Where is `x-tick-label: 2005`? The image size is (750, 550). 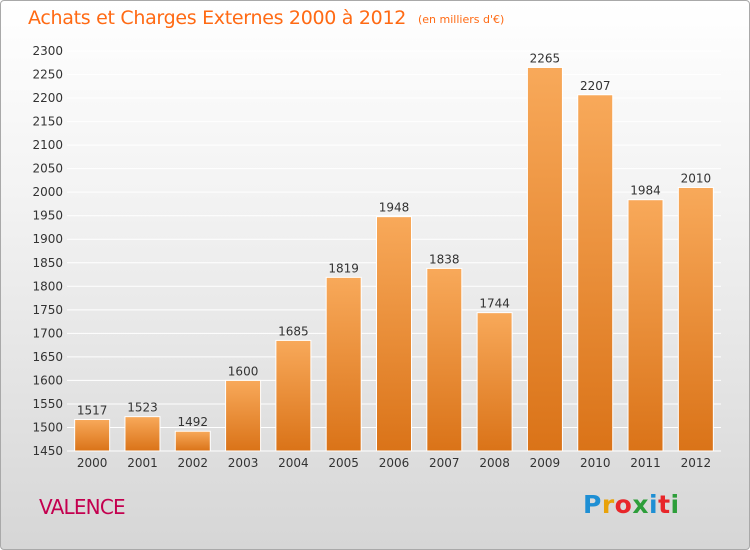
x-tick-label: 2005 is located at coordinates (343, 463).